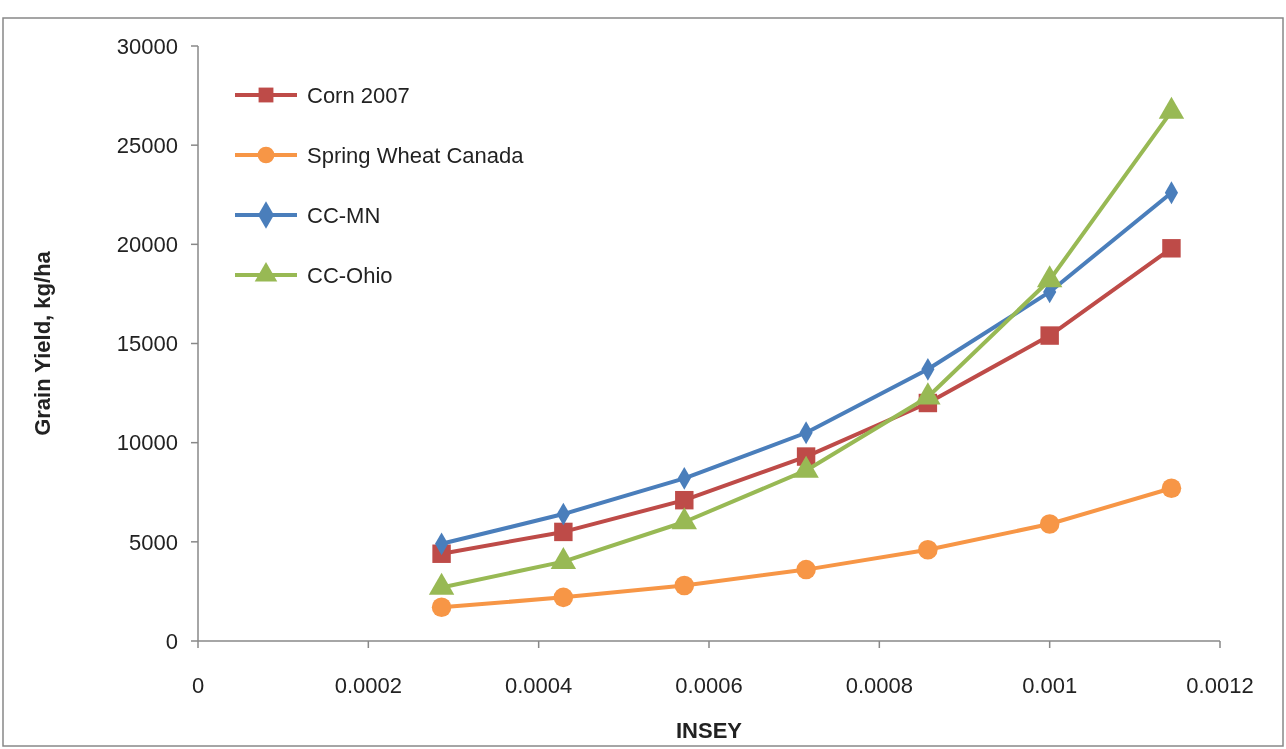  What do you see at coordinates (344, 215) in the screenshot?
I see `legend-label: CC-MN` at bounding box center [344, 215].